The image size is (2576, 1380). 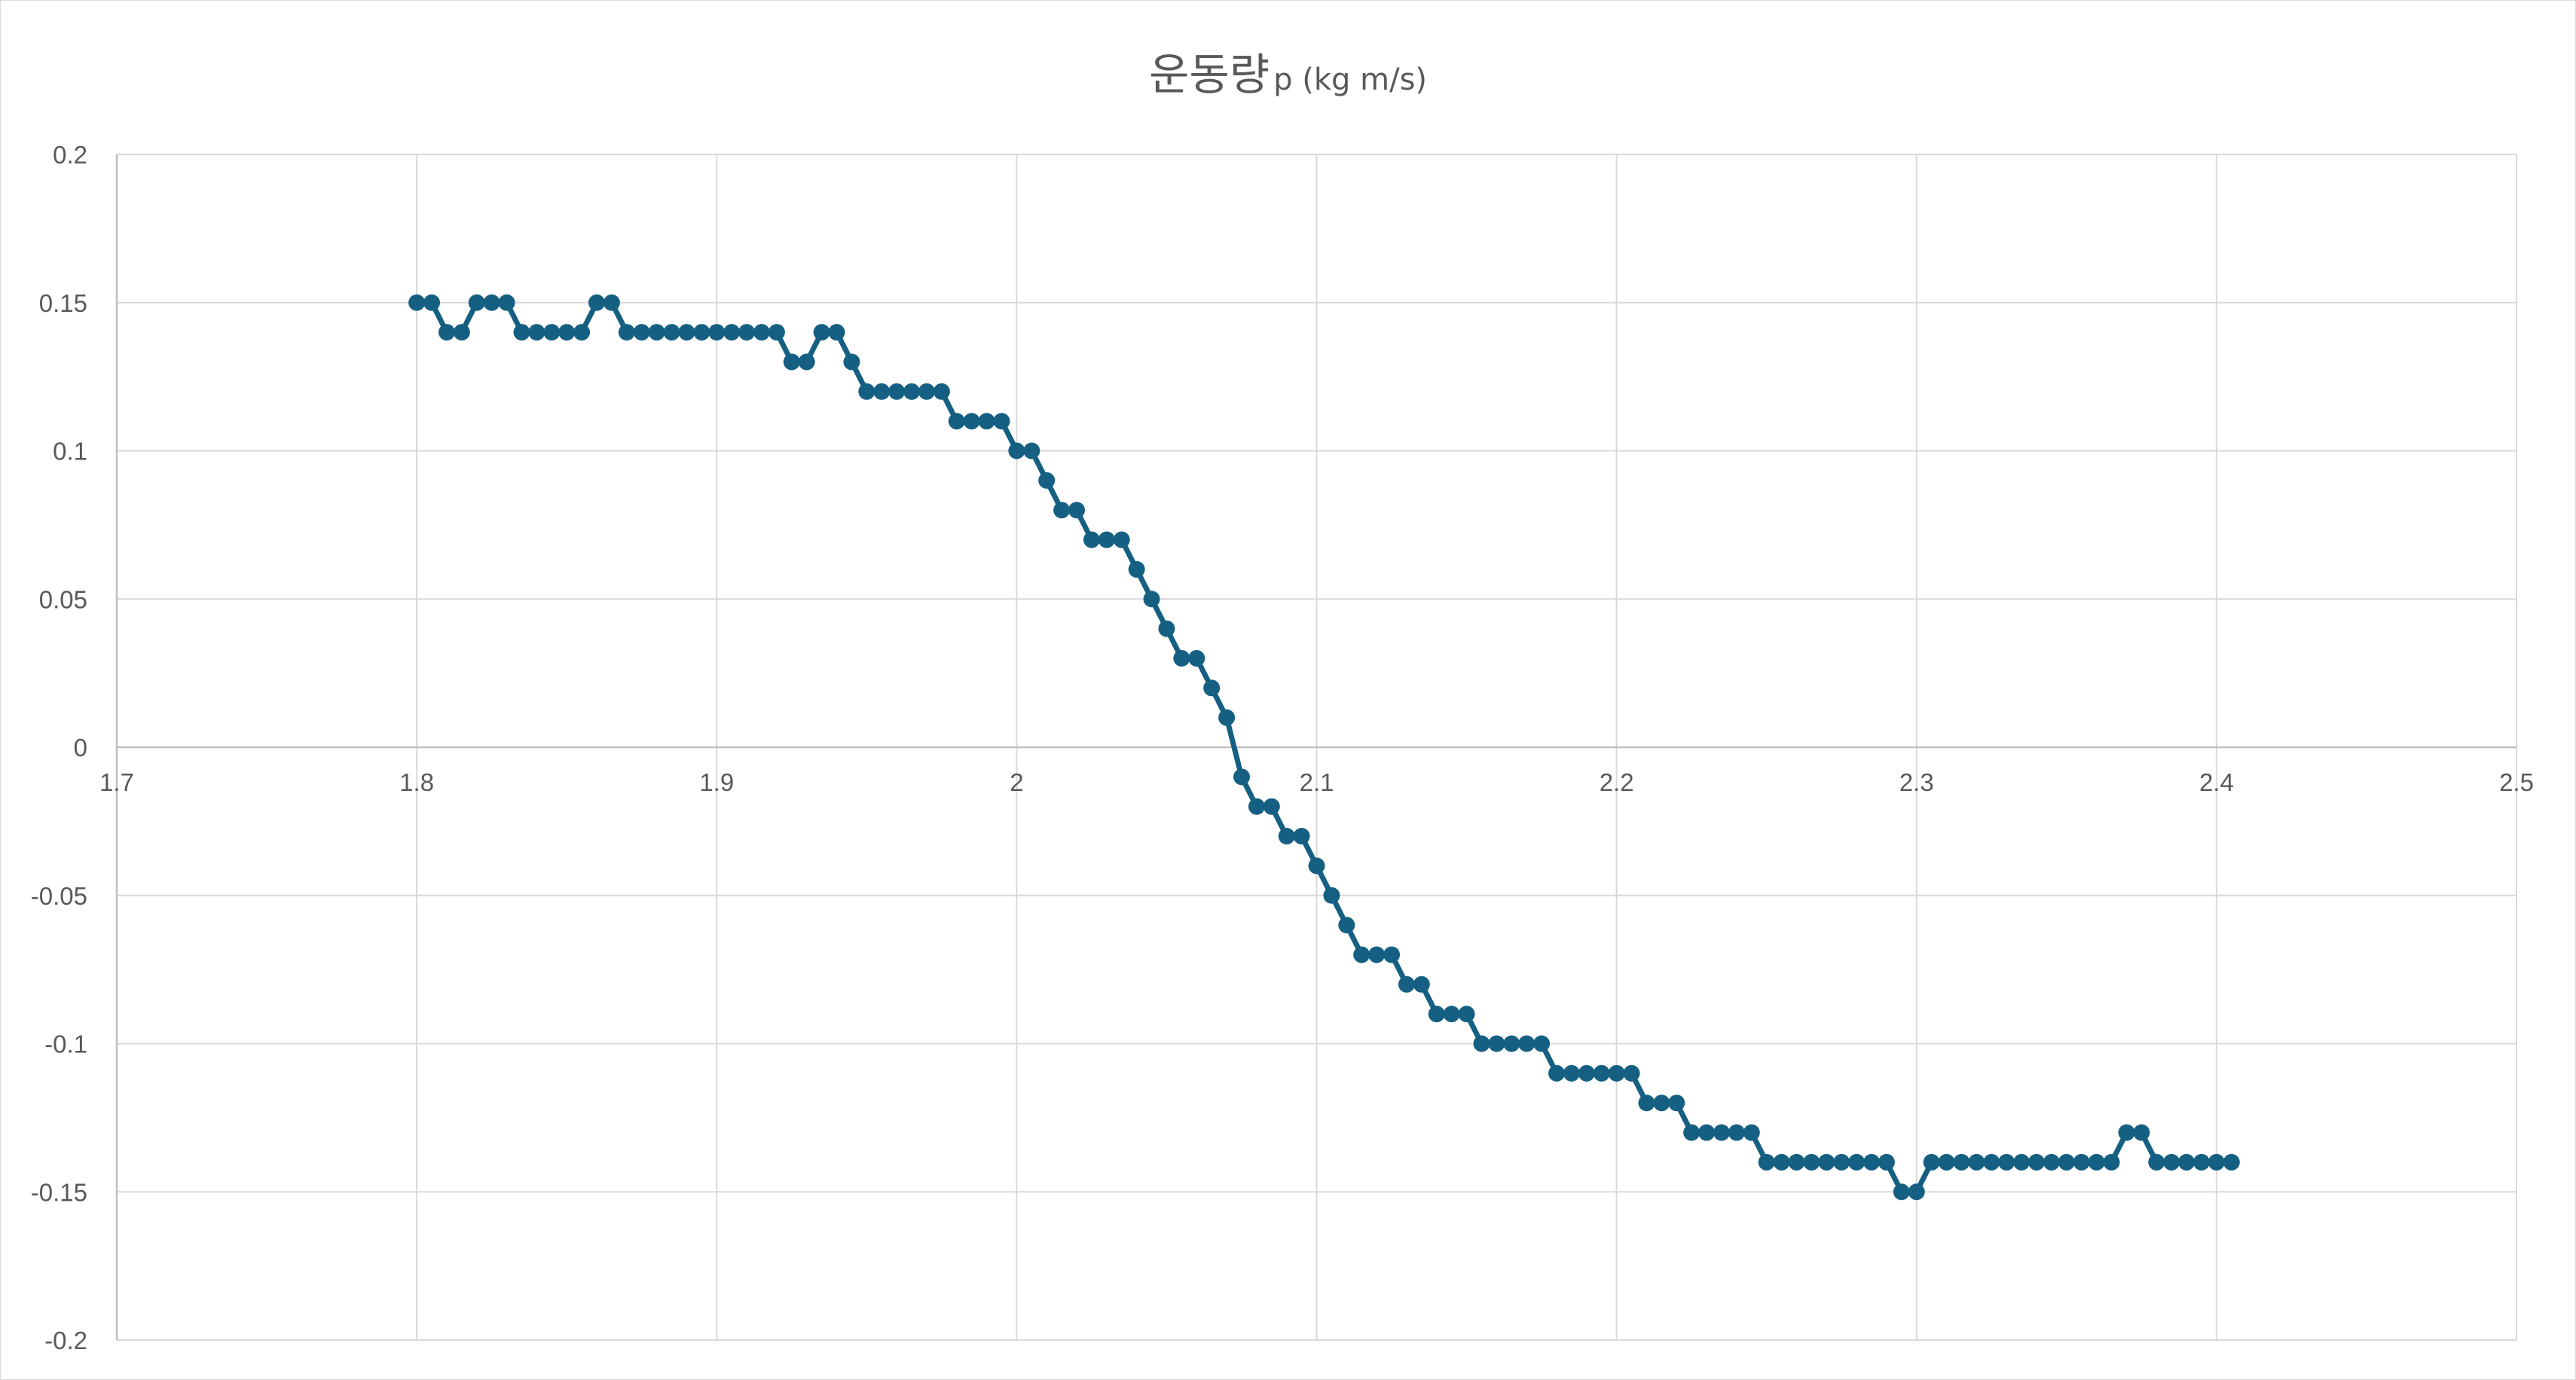 I want to click on x-tick-label: 2.3, so click(x=1916, y=782).